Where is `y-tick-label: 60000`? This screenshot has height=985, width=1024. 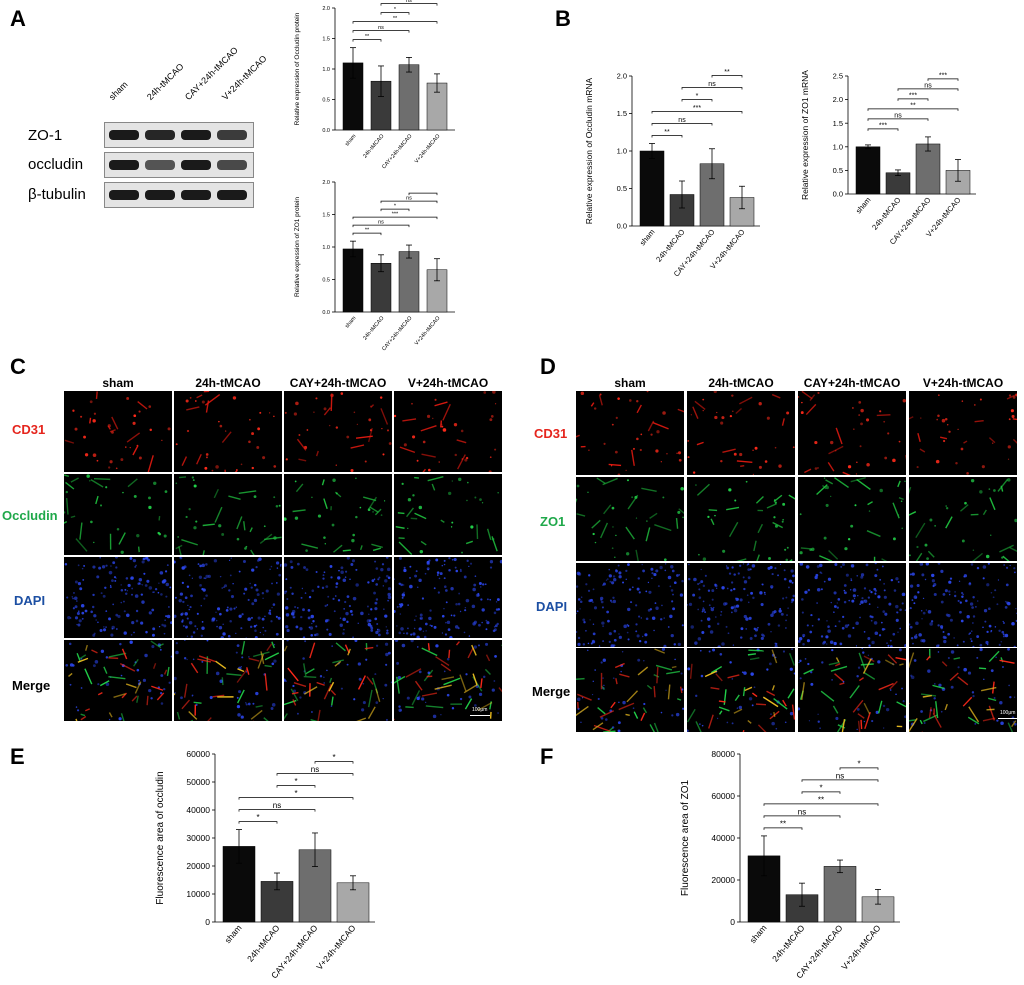 y-tick-label: 60000 is located at coordinates (198, 754).